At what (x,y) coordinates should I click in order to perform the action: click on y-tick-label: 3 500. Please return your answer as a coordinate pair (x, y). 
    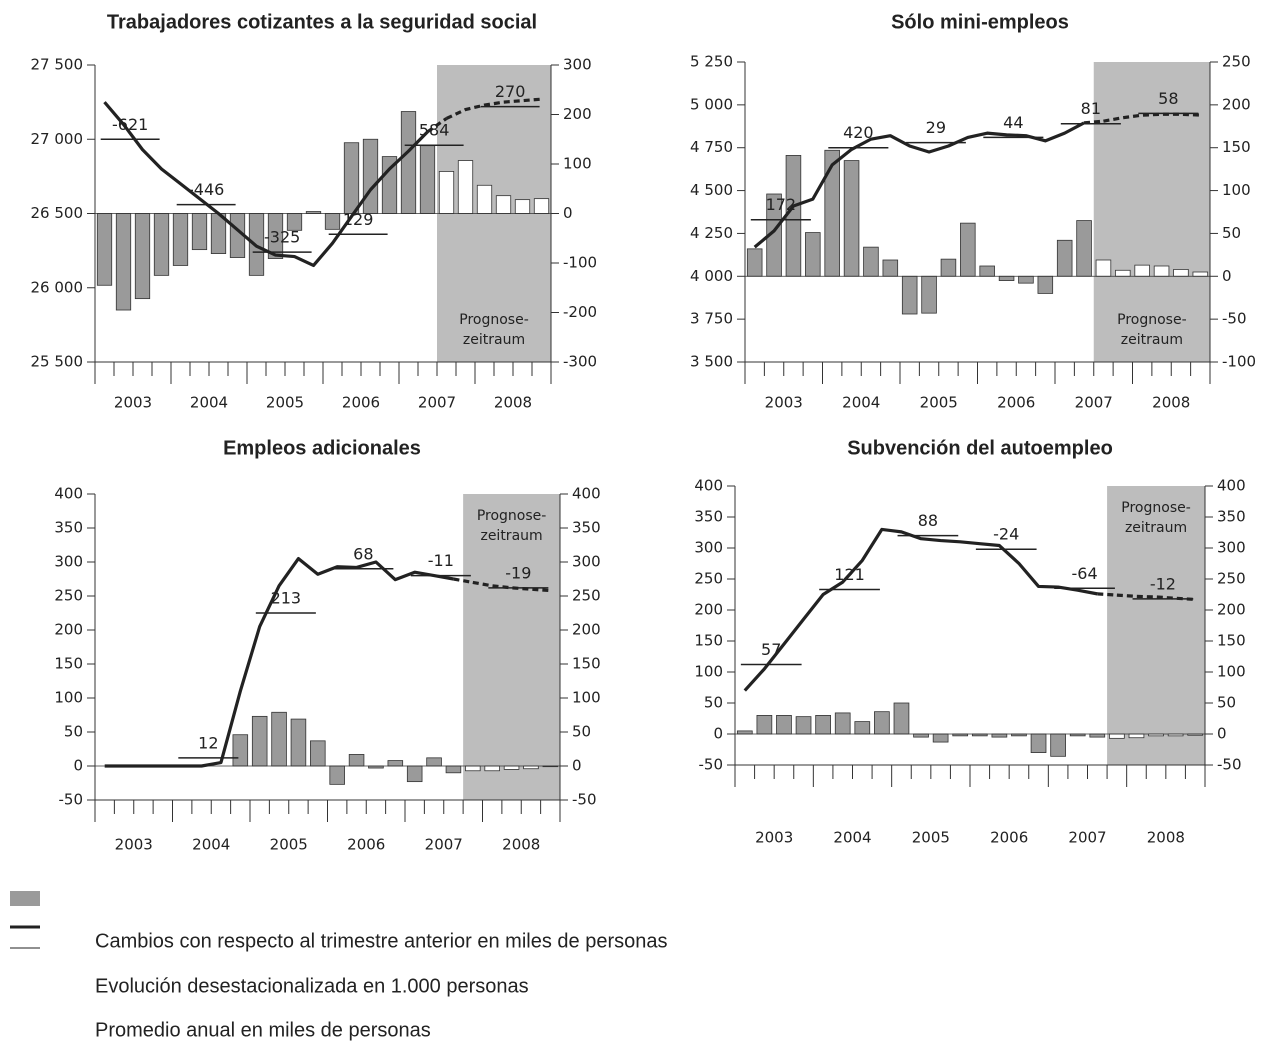
    Looking at the image, I should click on (711, 362).